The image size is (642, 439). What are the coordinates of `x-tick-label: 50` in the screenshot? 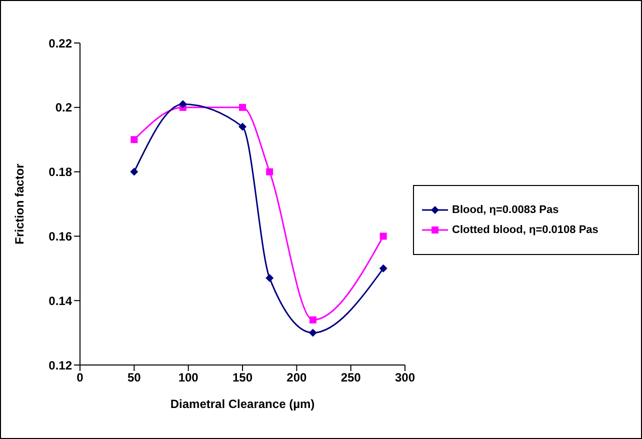 It's located at (134, 377).